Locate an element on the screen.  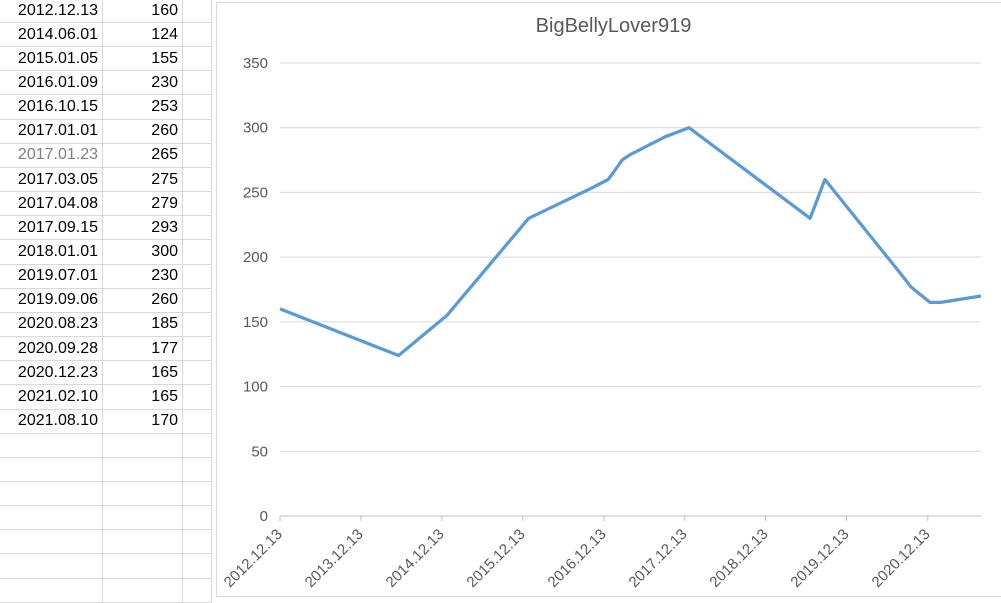
value-cell: 293 is located at coordinates (143, 228).